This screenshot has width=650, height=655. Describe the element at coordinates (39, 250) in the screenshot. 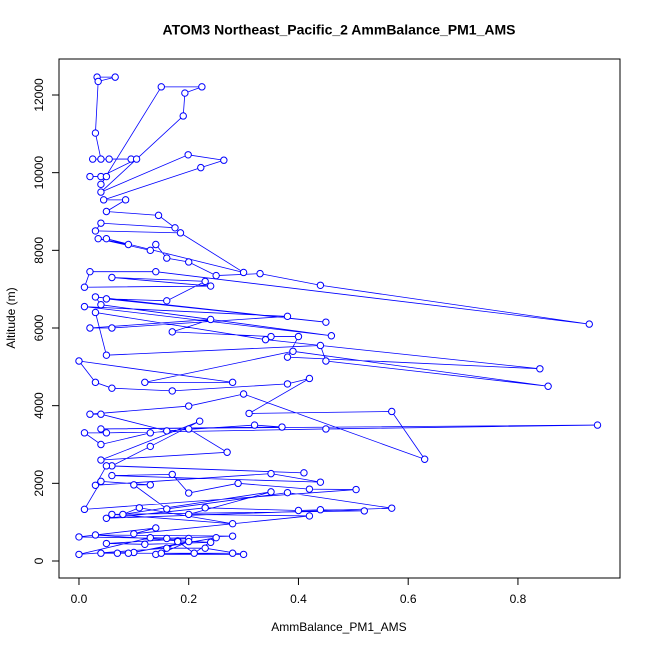

I see `y-tick-label: 8000` at that location.